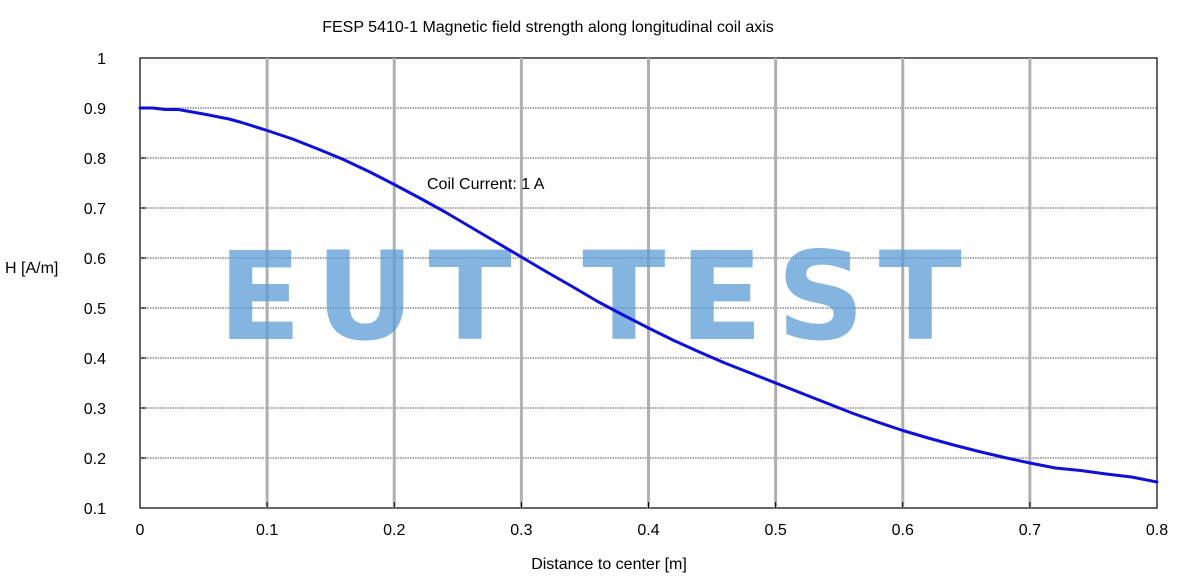 The height and width of the screenshot is (584, 1183). Describe the element at coordinates (95, 309) in the screenshot. I see `y-tick-label: 0.5` at that location.